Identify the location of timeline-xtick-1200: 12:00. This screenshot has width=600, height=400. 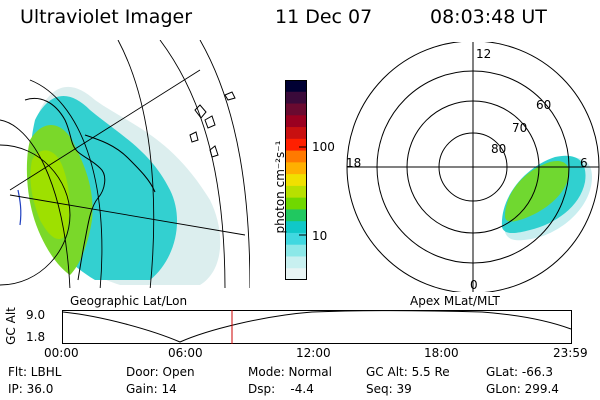
(313, 353).